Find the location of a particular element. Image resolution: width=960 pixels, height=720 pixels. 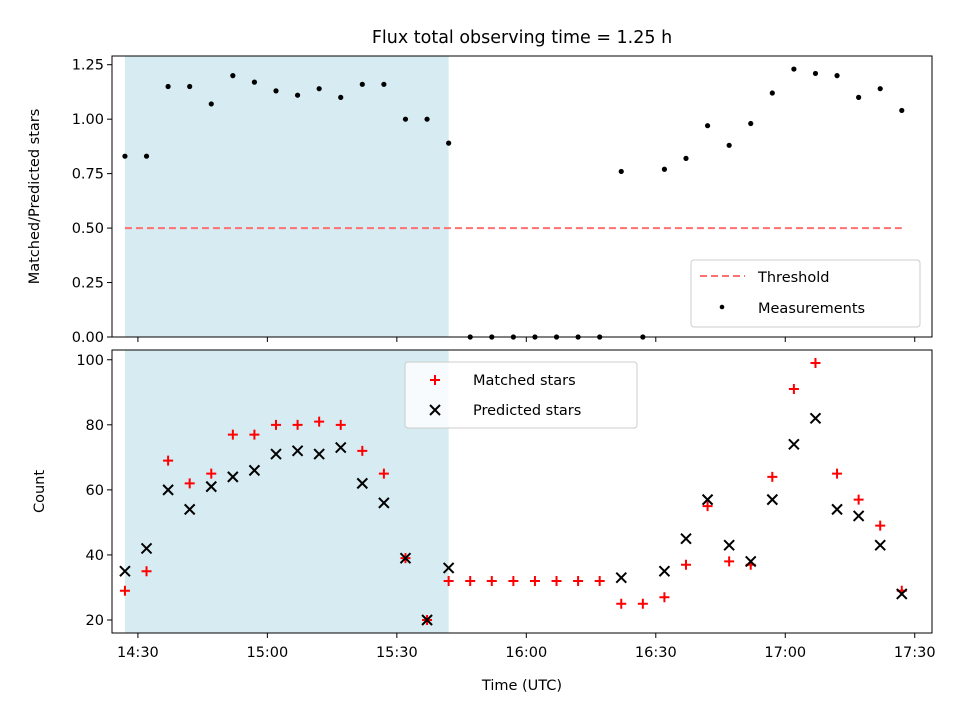

y-tick-label: 40 is located at coordinates (95, 556).